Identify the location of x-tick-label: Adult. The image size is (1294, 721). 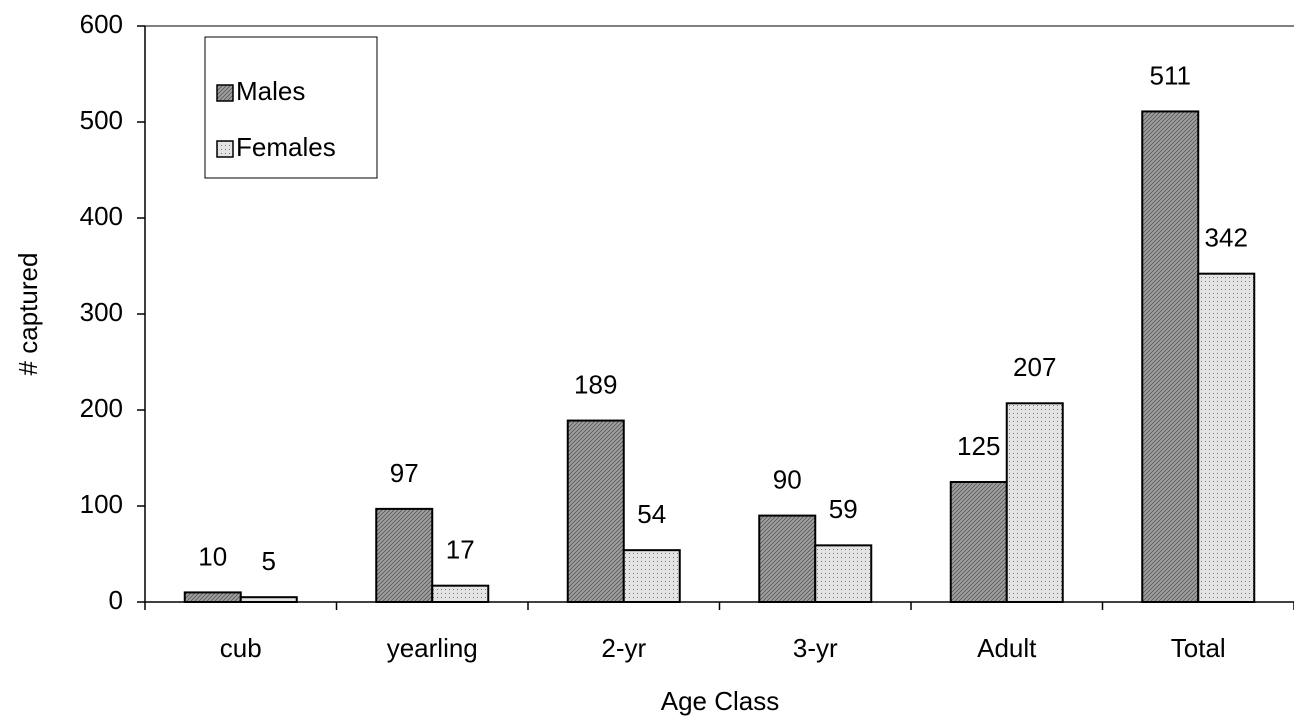
(1007, 648).